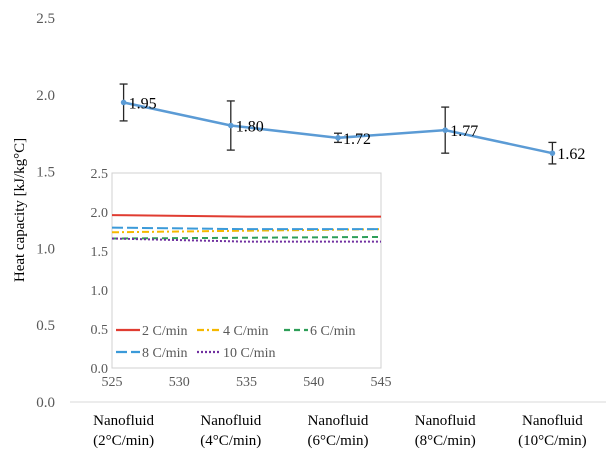  What do you see at coordinates (112, 382) in the screenshot?
I see `inset-x-tick-label: 525` at bounding box center [112, 382].